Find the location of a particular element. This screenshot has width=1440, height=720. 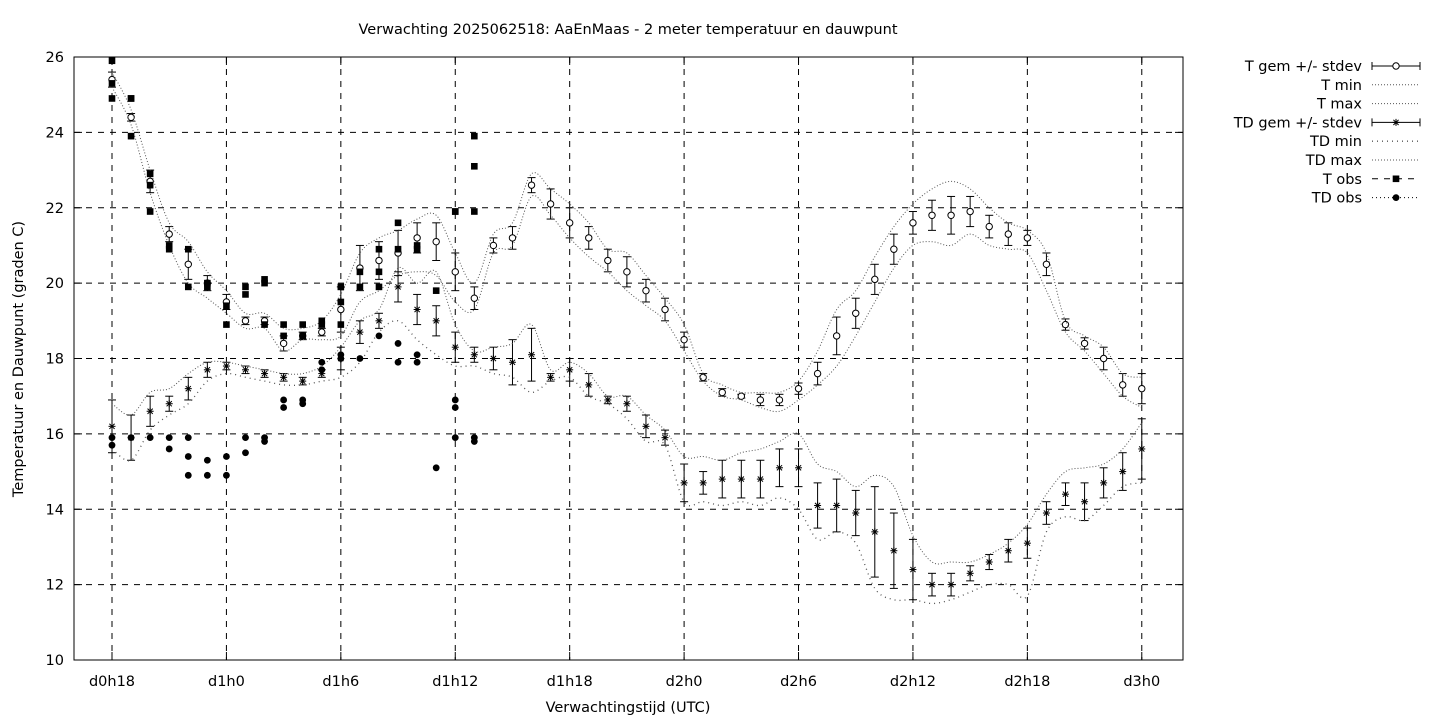

x-tick-label: d3h0 is located at coordinates (1141, 682).